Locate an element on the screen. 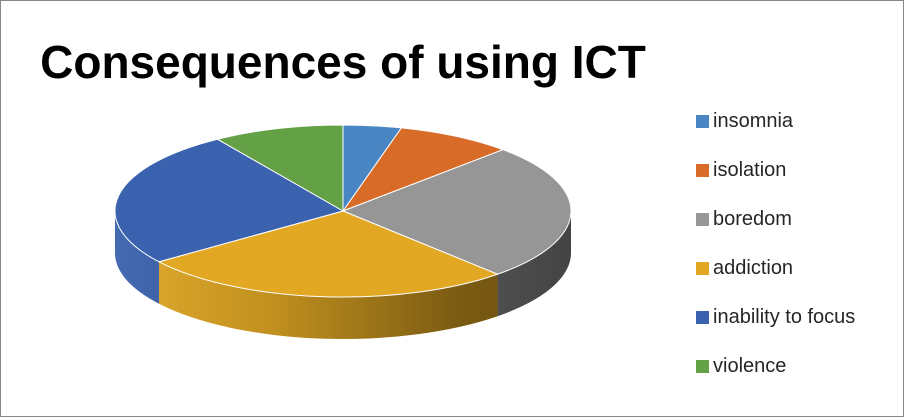 The image size is (904, 417). legend-item-violence: violence is located at coordinates (741, 366).